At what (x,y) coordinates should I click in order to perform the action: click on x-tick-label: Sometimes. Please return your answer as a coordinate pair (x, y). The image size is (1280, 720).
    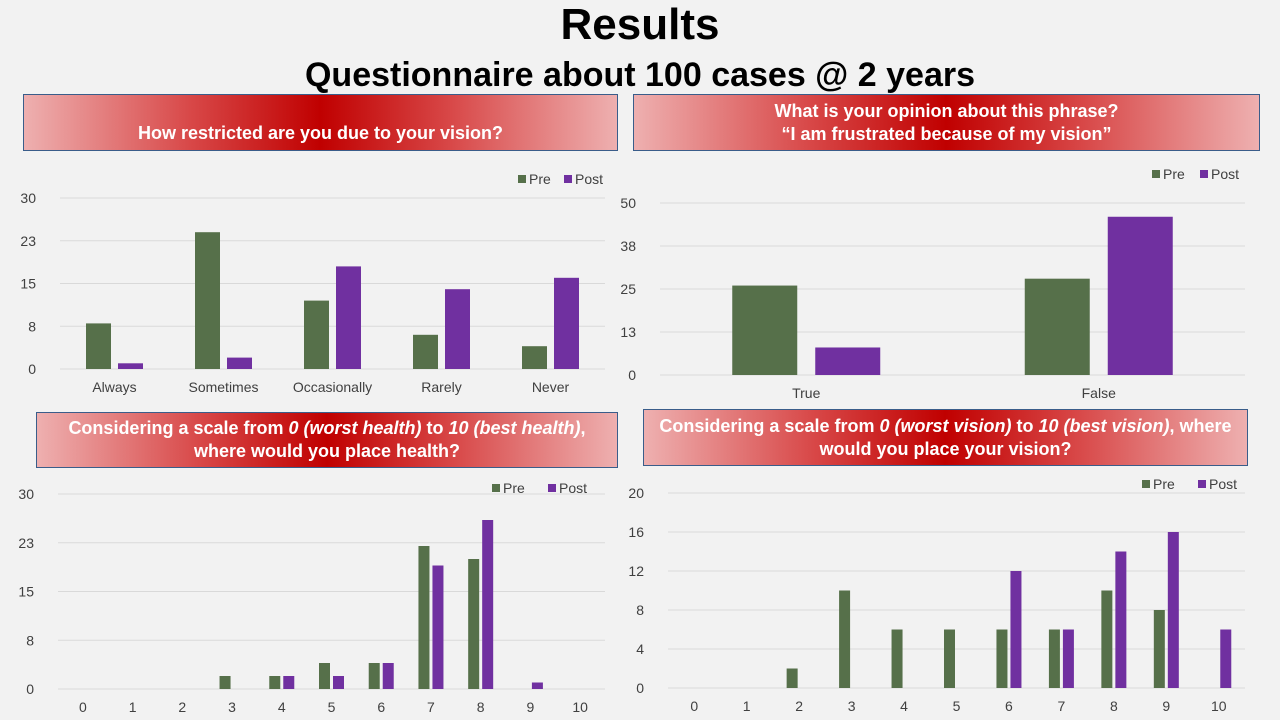
    Looking at the image, I should click on (223, 387).